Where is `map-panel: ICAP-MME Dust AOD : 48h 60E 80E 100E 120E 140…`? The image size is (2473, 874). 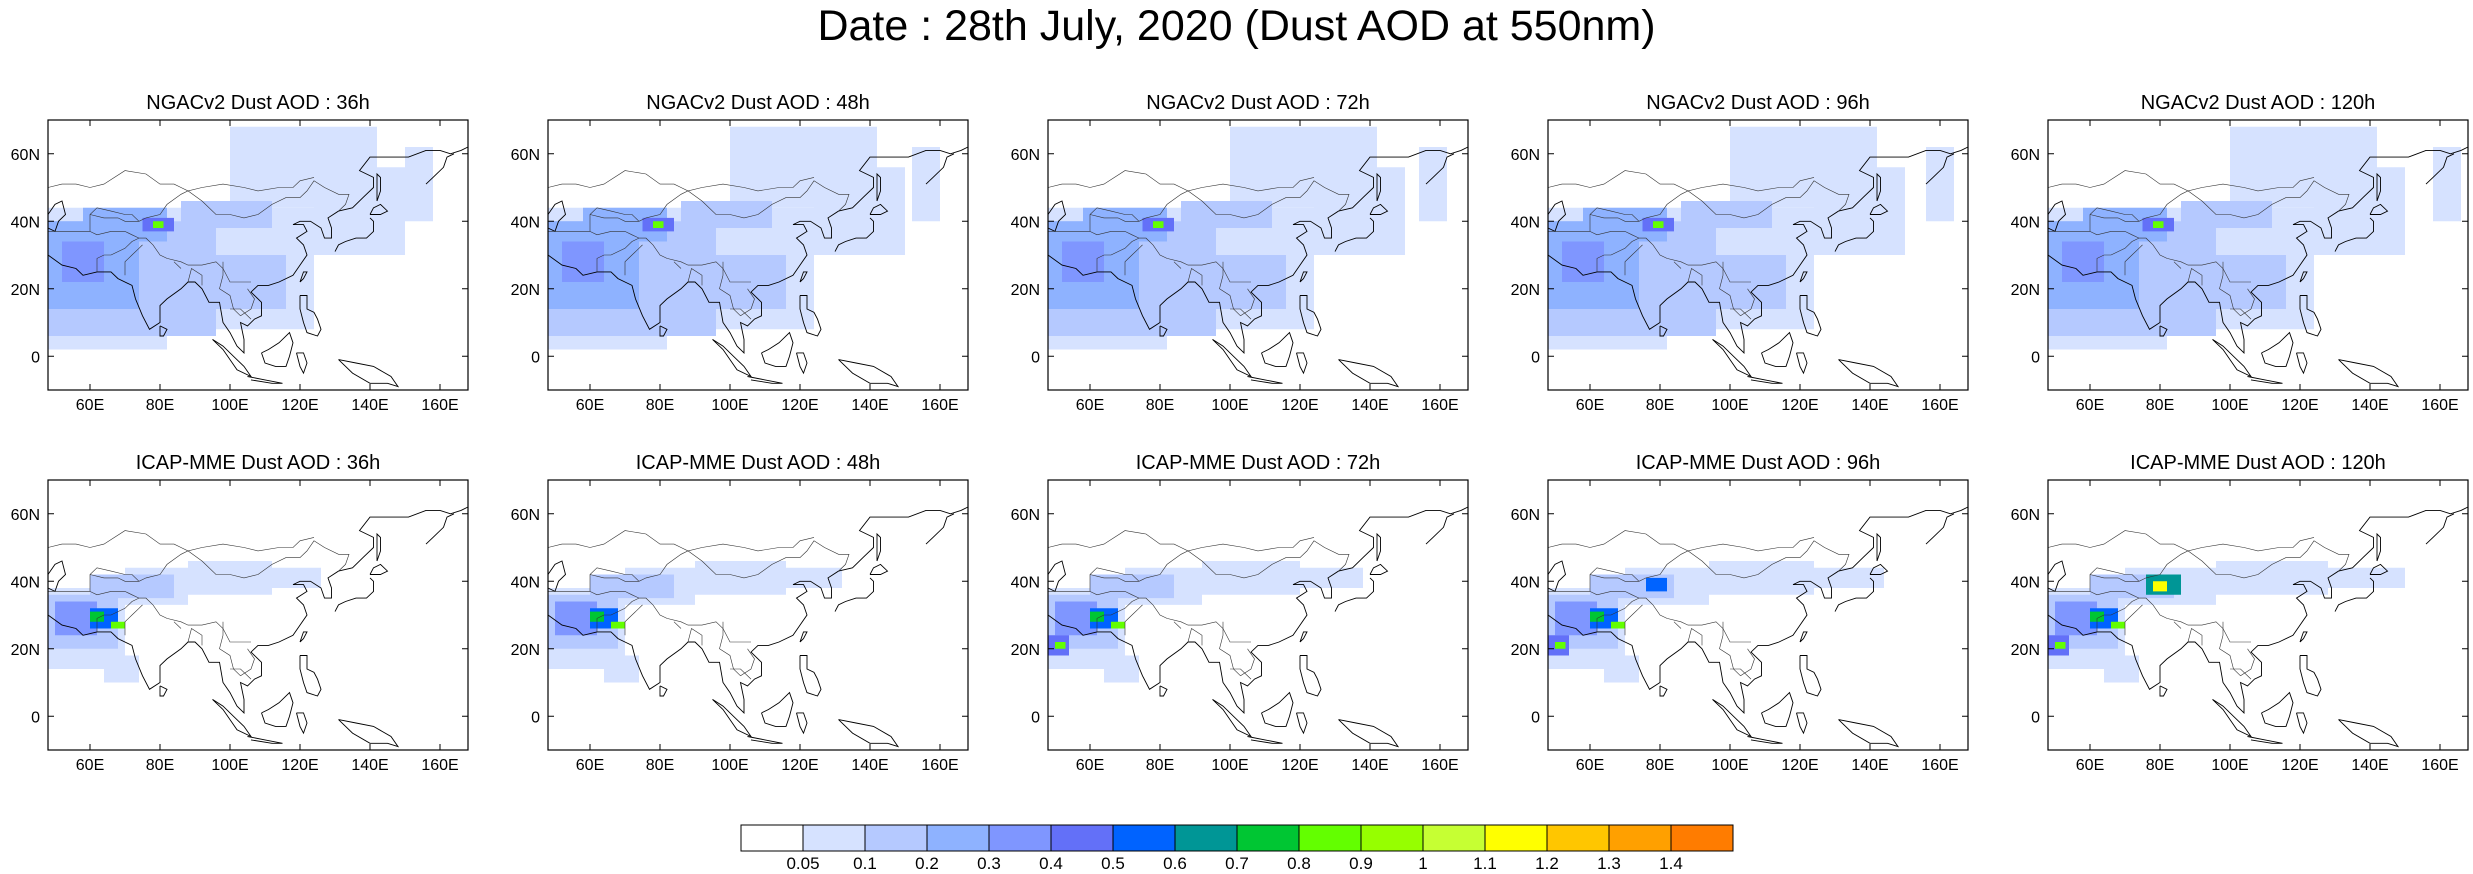 map-panel: ICAP-MME Dust AOD : 48h 60E 80E 100E 120E 140… is located at coordinates (740, 613).